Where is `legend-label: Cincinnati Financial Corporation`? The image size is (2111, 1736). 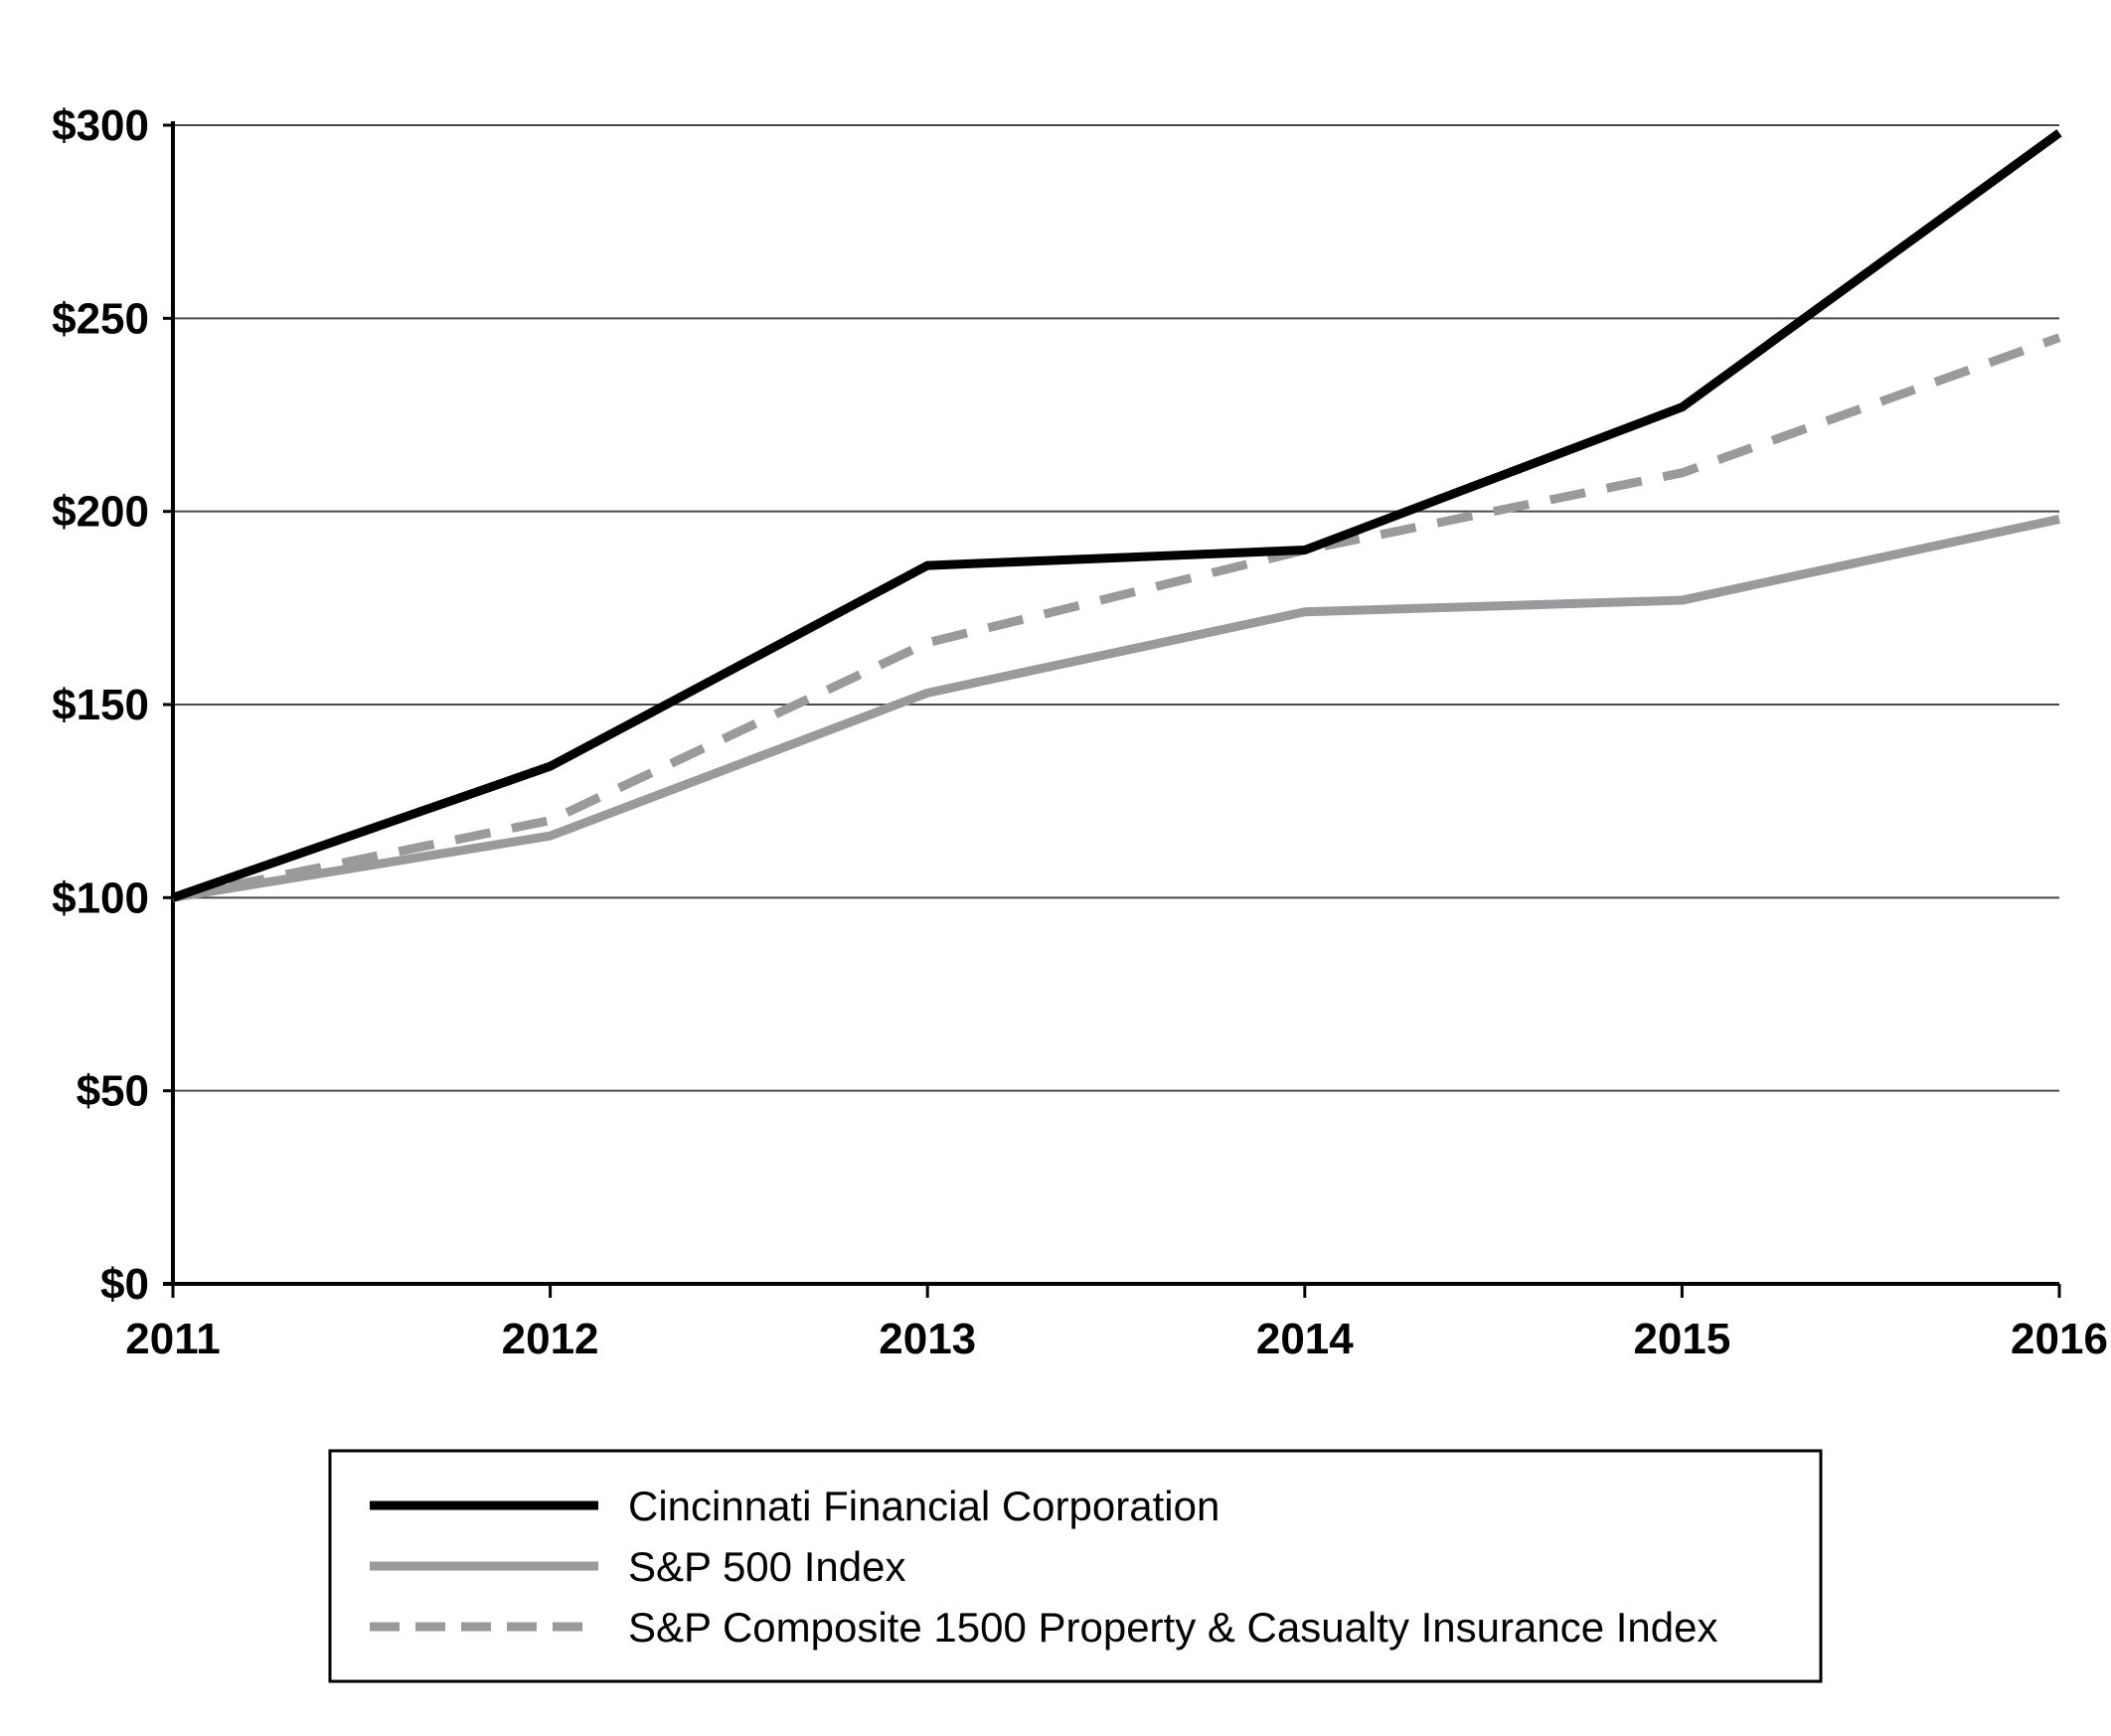 legend-label: Cincinnati Financial Corporation is located at coordinates (923, 1506).